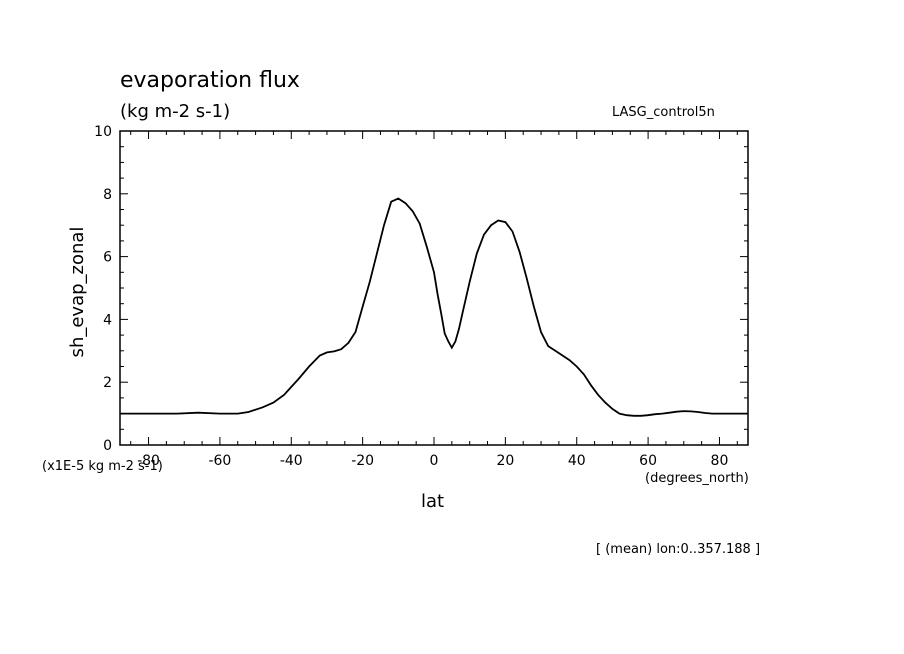 The image size is (904, 654). I want to click on footer-note: [ (mean) lon:0..357.188 ], so click(678, 549).